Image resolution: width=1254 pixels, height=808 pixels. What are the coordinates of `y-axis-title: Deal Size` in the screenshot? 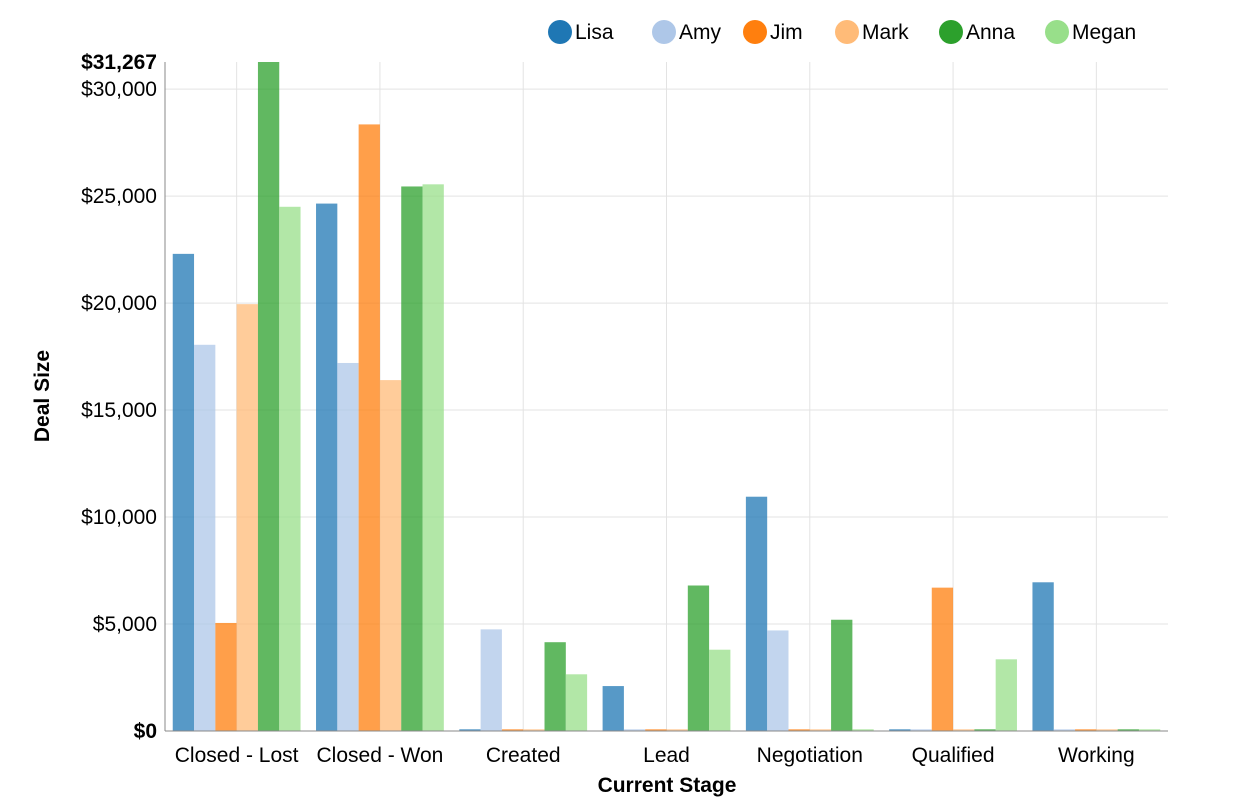 It's located at (42, 396).